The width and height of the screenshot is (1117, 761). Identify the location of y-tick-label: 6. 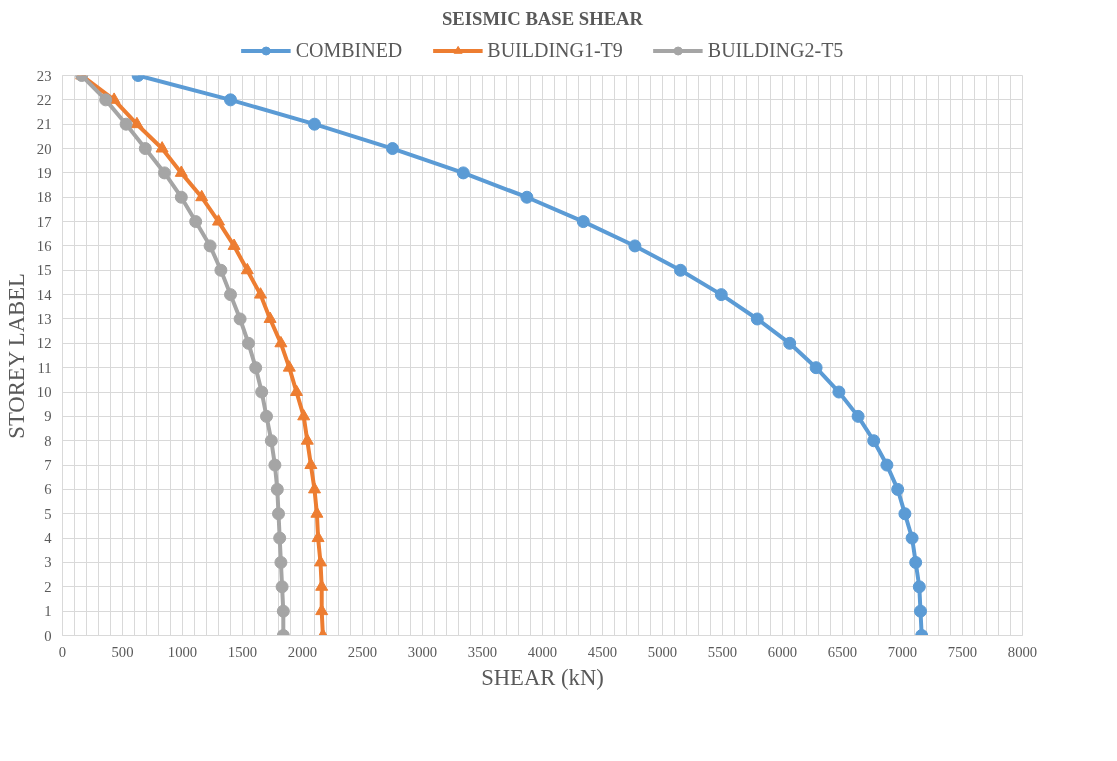
(48, 489).